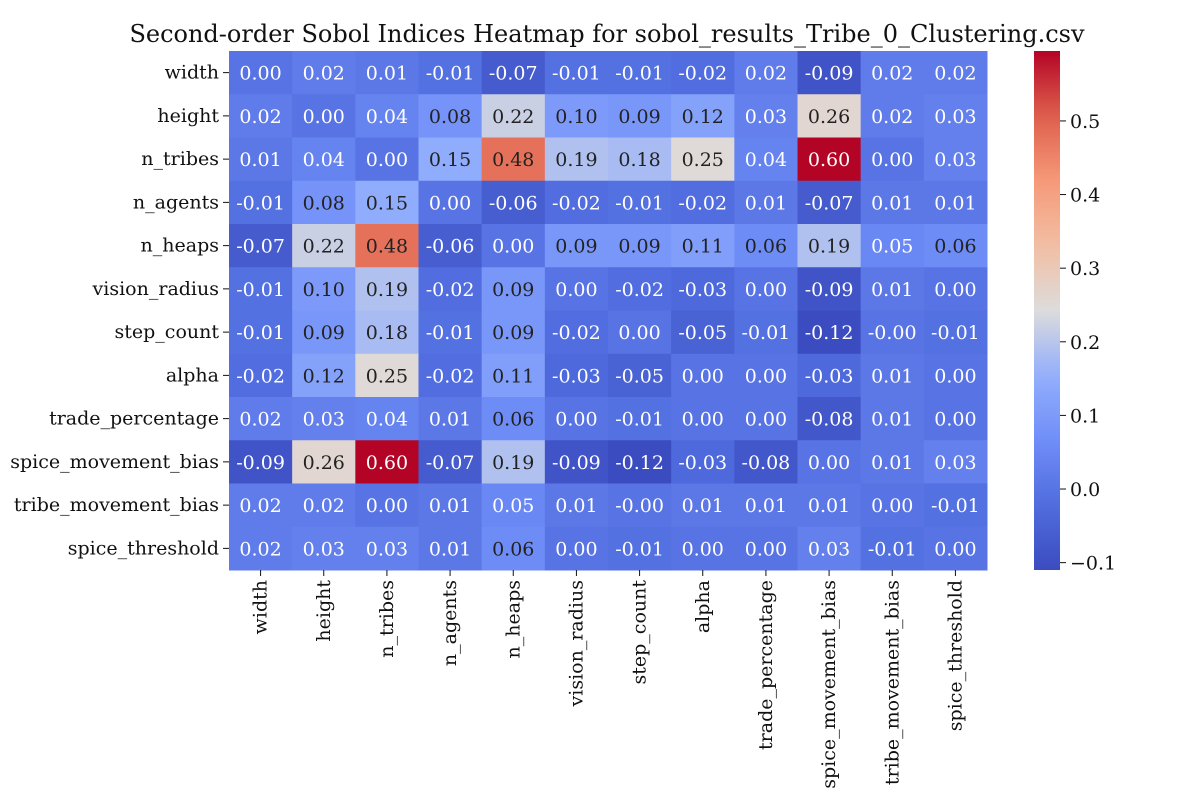 Image resolution: width=1200 pixels, height=800 pixels. I want to click on heatmap-cell-value: -0.09, so click(260, 463).